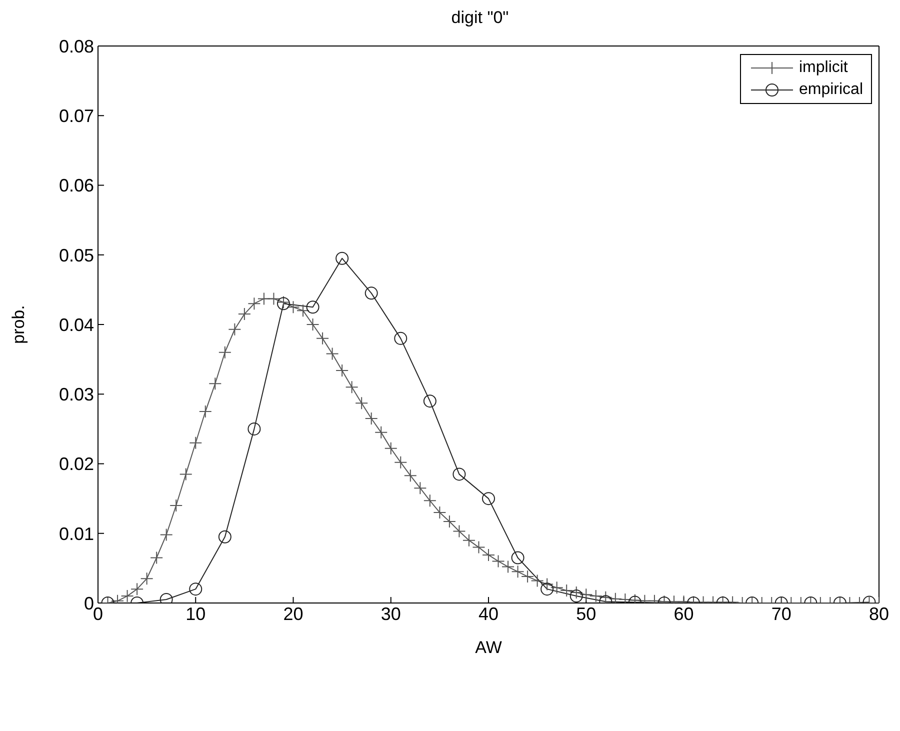 The image size is (900, 731). I want to click on chart-title: digit "0", so click(480, 17).